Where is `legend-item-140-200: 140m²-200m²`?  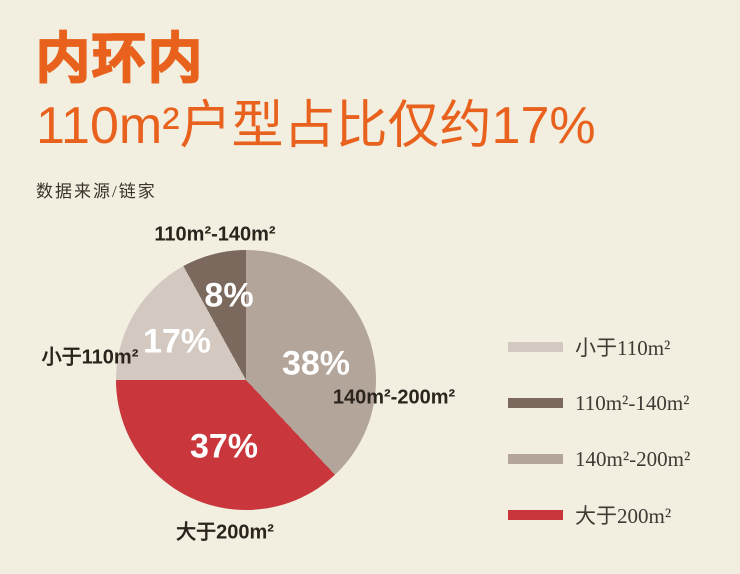 legend-item-140-200: 140m²-200m² is located at coordinates (599, 459).